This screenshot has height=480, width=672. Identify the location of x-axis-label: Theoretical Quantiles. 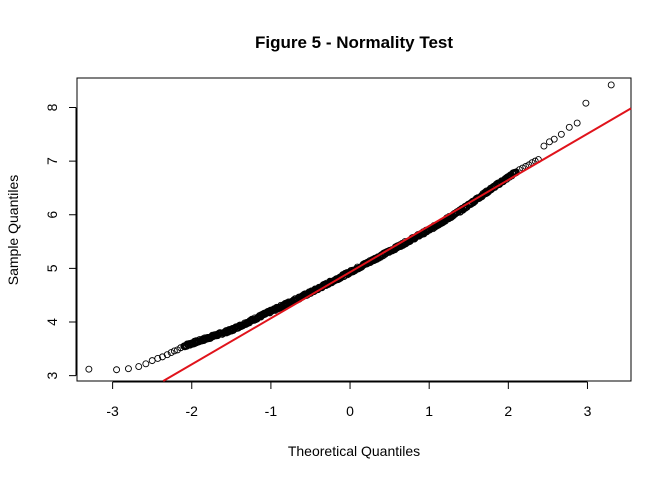
(354, 451).